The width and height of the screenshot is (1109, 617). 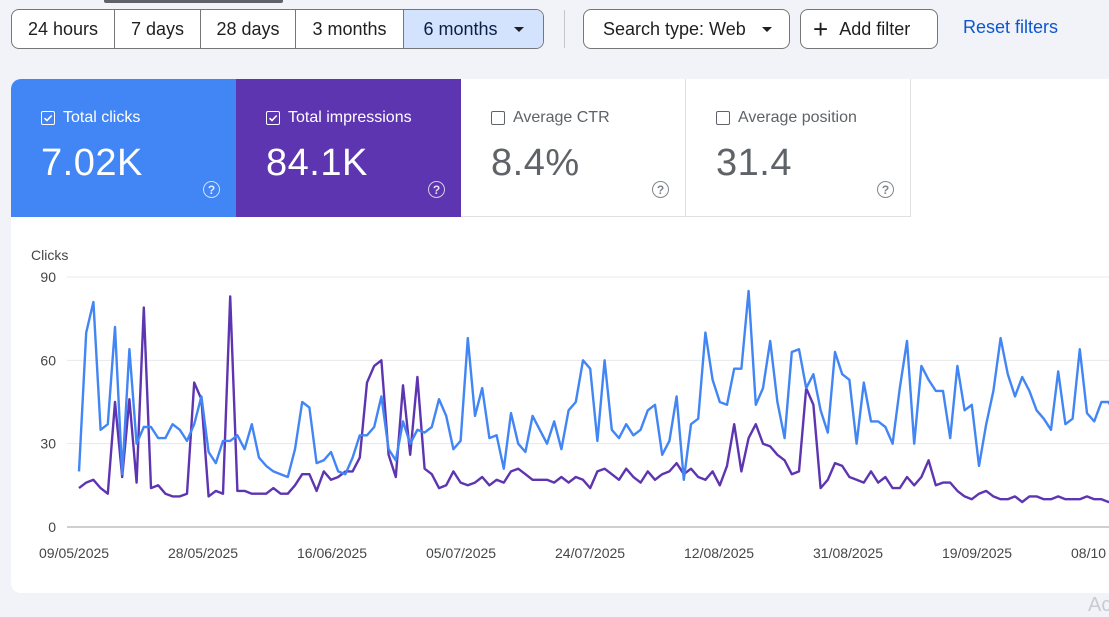 I want to click on range-3-months: 3 months, so click(x=350, y=29).